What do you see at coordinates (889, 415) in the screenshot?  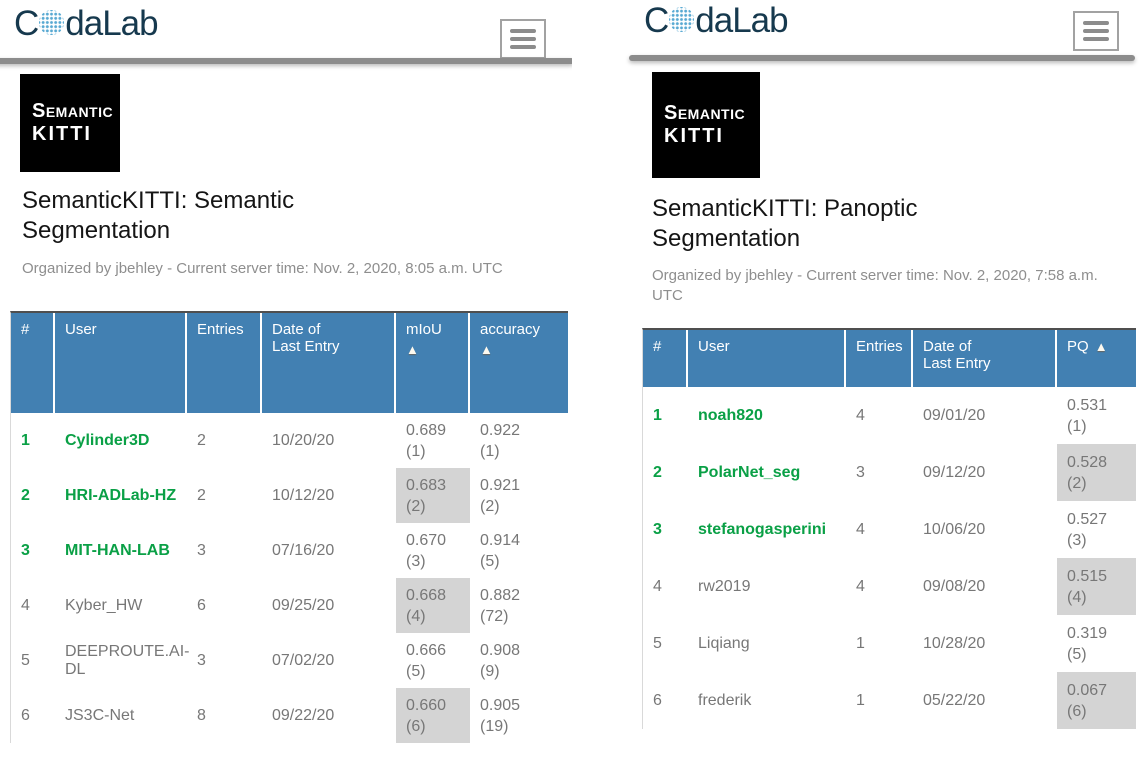 I see `leaderboard-row: 1 noah820 4 09/01/20 0.531 (1)` at bounding box center [889, 415].